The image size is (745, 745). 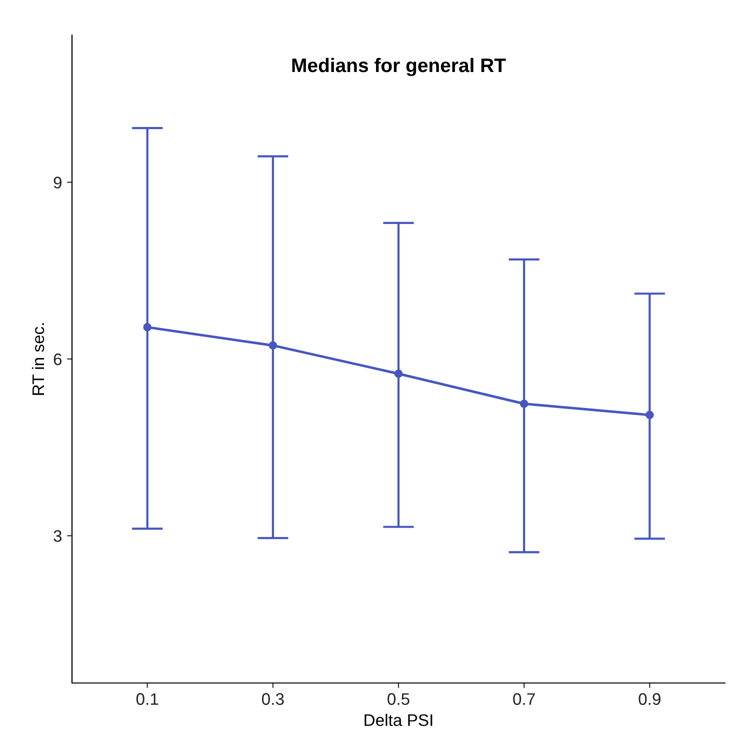 What do you see at coordinates (273, 699) in the screenshot?
I see `x-tick-label: 0.3` at bounding box center [273, 699].